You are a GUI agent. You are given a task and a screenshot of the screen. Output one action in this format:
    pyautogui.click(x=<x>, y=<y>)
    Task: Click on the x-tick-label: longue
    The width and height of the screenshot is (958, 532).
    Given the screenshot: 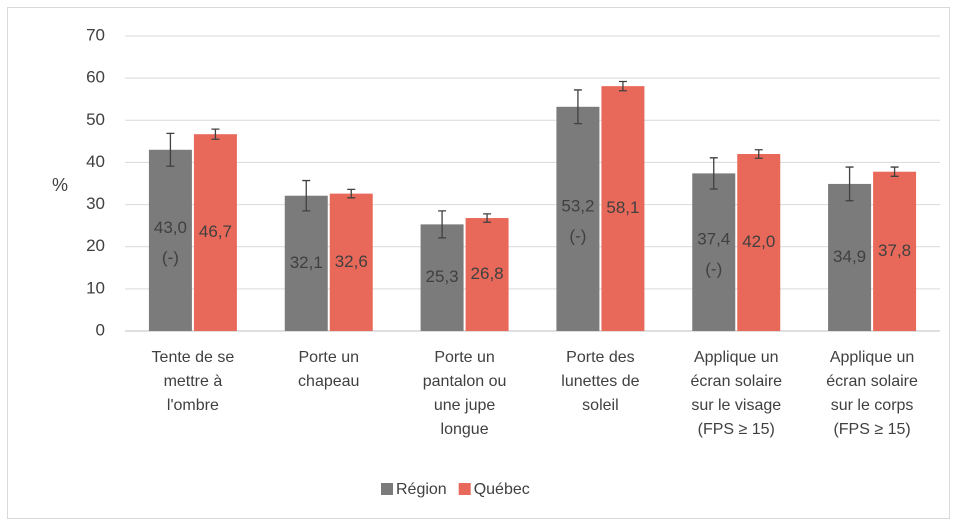 What is the action you would take?
    pyautogui.click(x=465, y=429)
    